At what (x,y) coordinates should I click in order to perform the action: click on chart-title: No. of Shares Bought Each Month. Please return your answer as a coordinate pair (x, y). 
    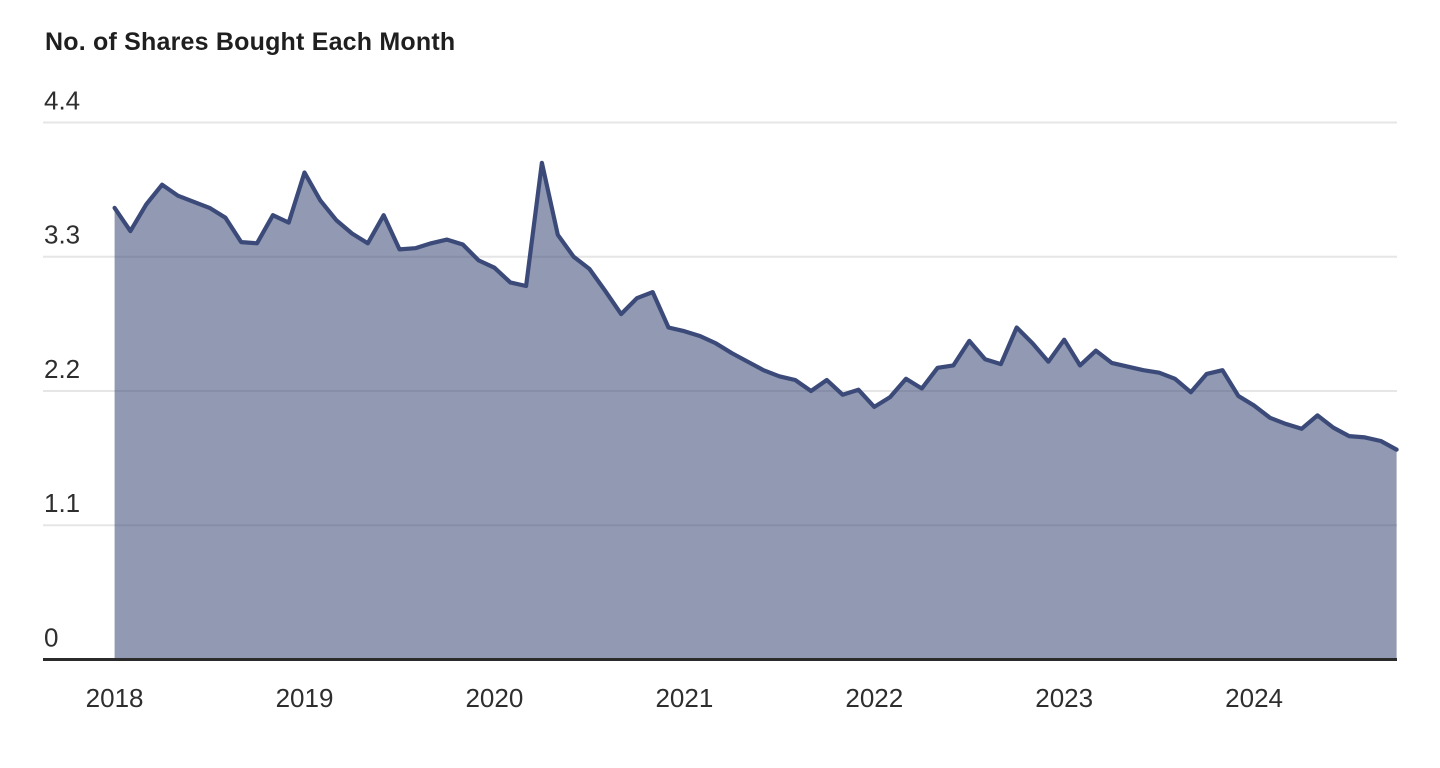
    Looking at the image, I should click on (250, 42).